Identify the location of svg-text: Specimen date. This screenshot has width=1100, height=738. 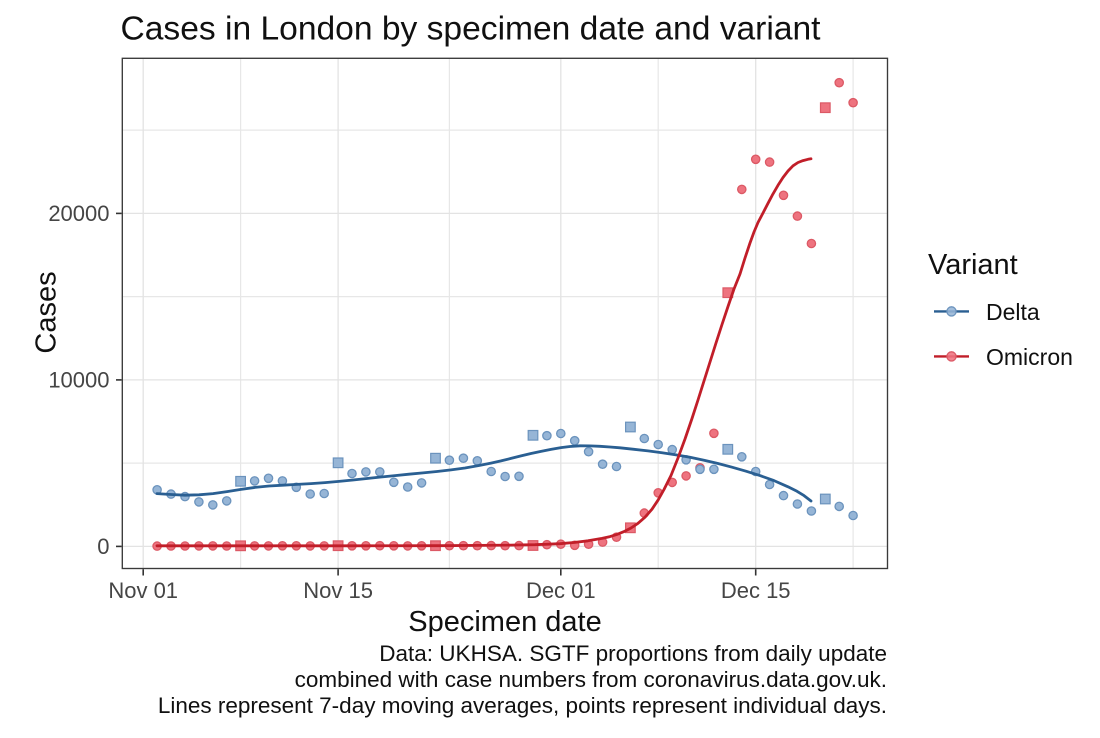
(504, 622).